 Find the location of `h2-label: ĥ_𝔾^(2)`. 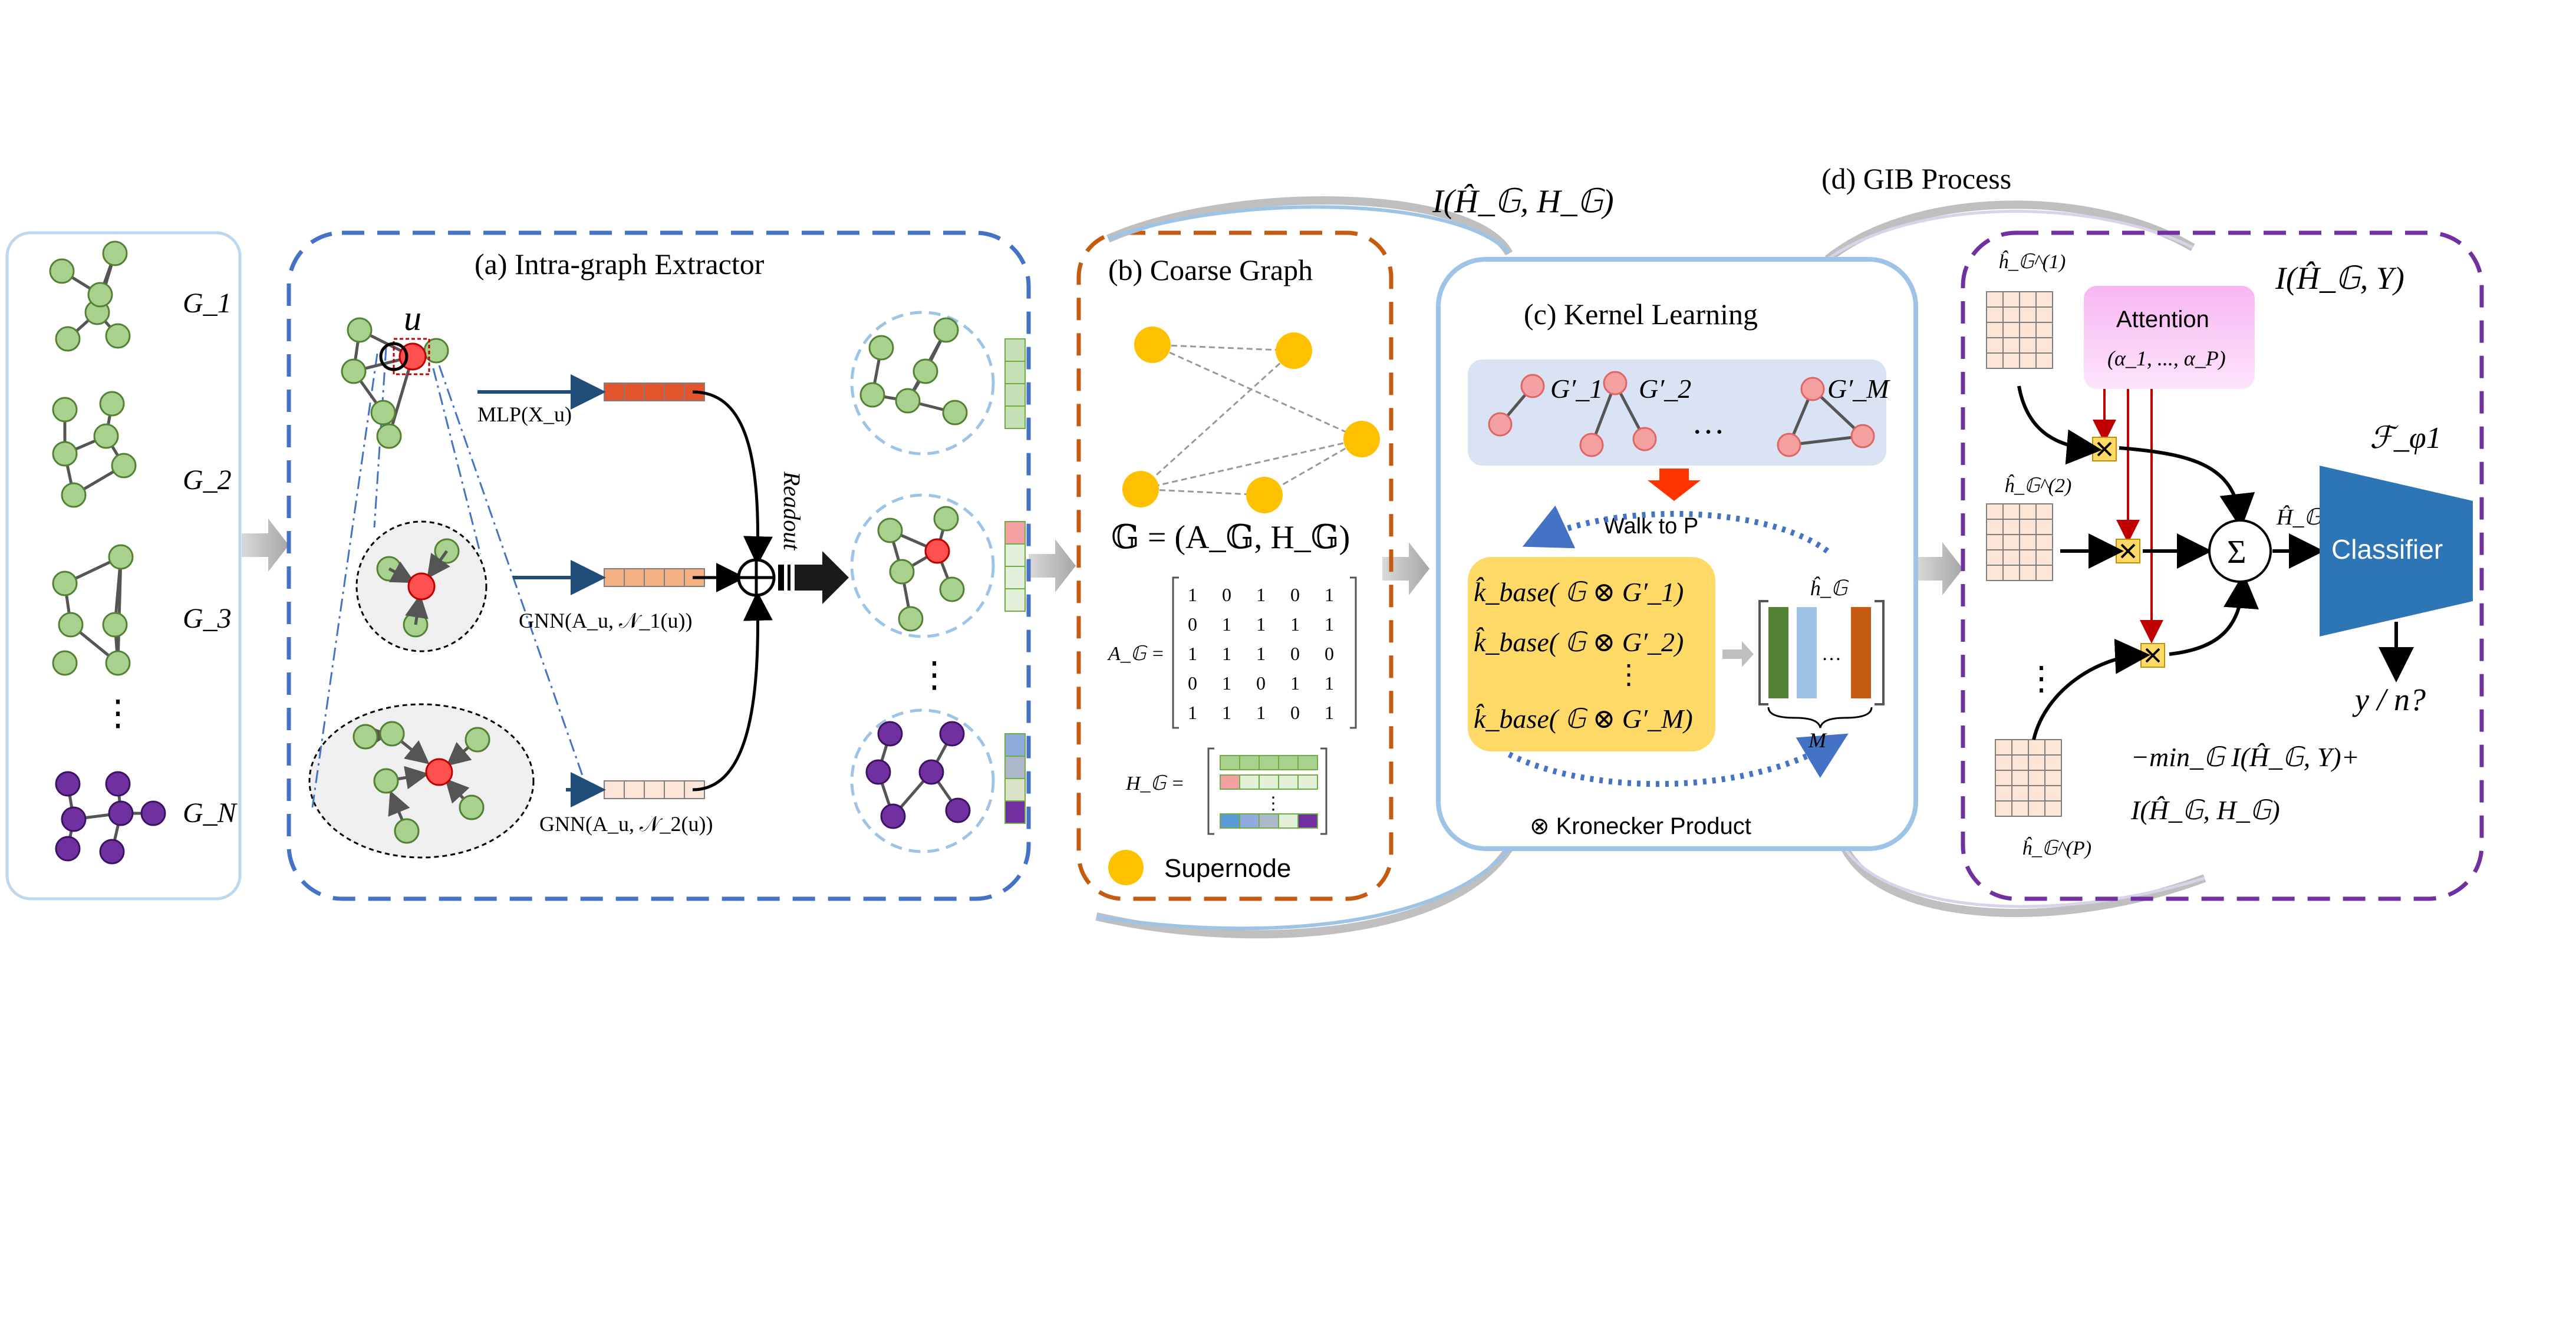

h2-label: ĥ_𝔾^(2) is located at coordinates (2037, 485).